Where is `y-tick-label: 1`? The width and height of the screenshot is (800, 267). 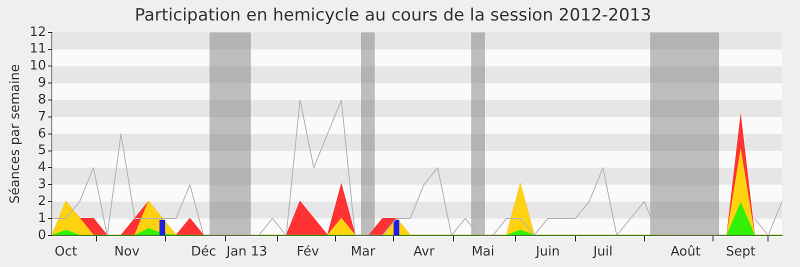
y-tick-label: 1 is located at coordinates (42, 218).